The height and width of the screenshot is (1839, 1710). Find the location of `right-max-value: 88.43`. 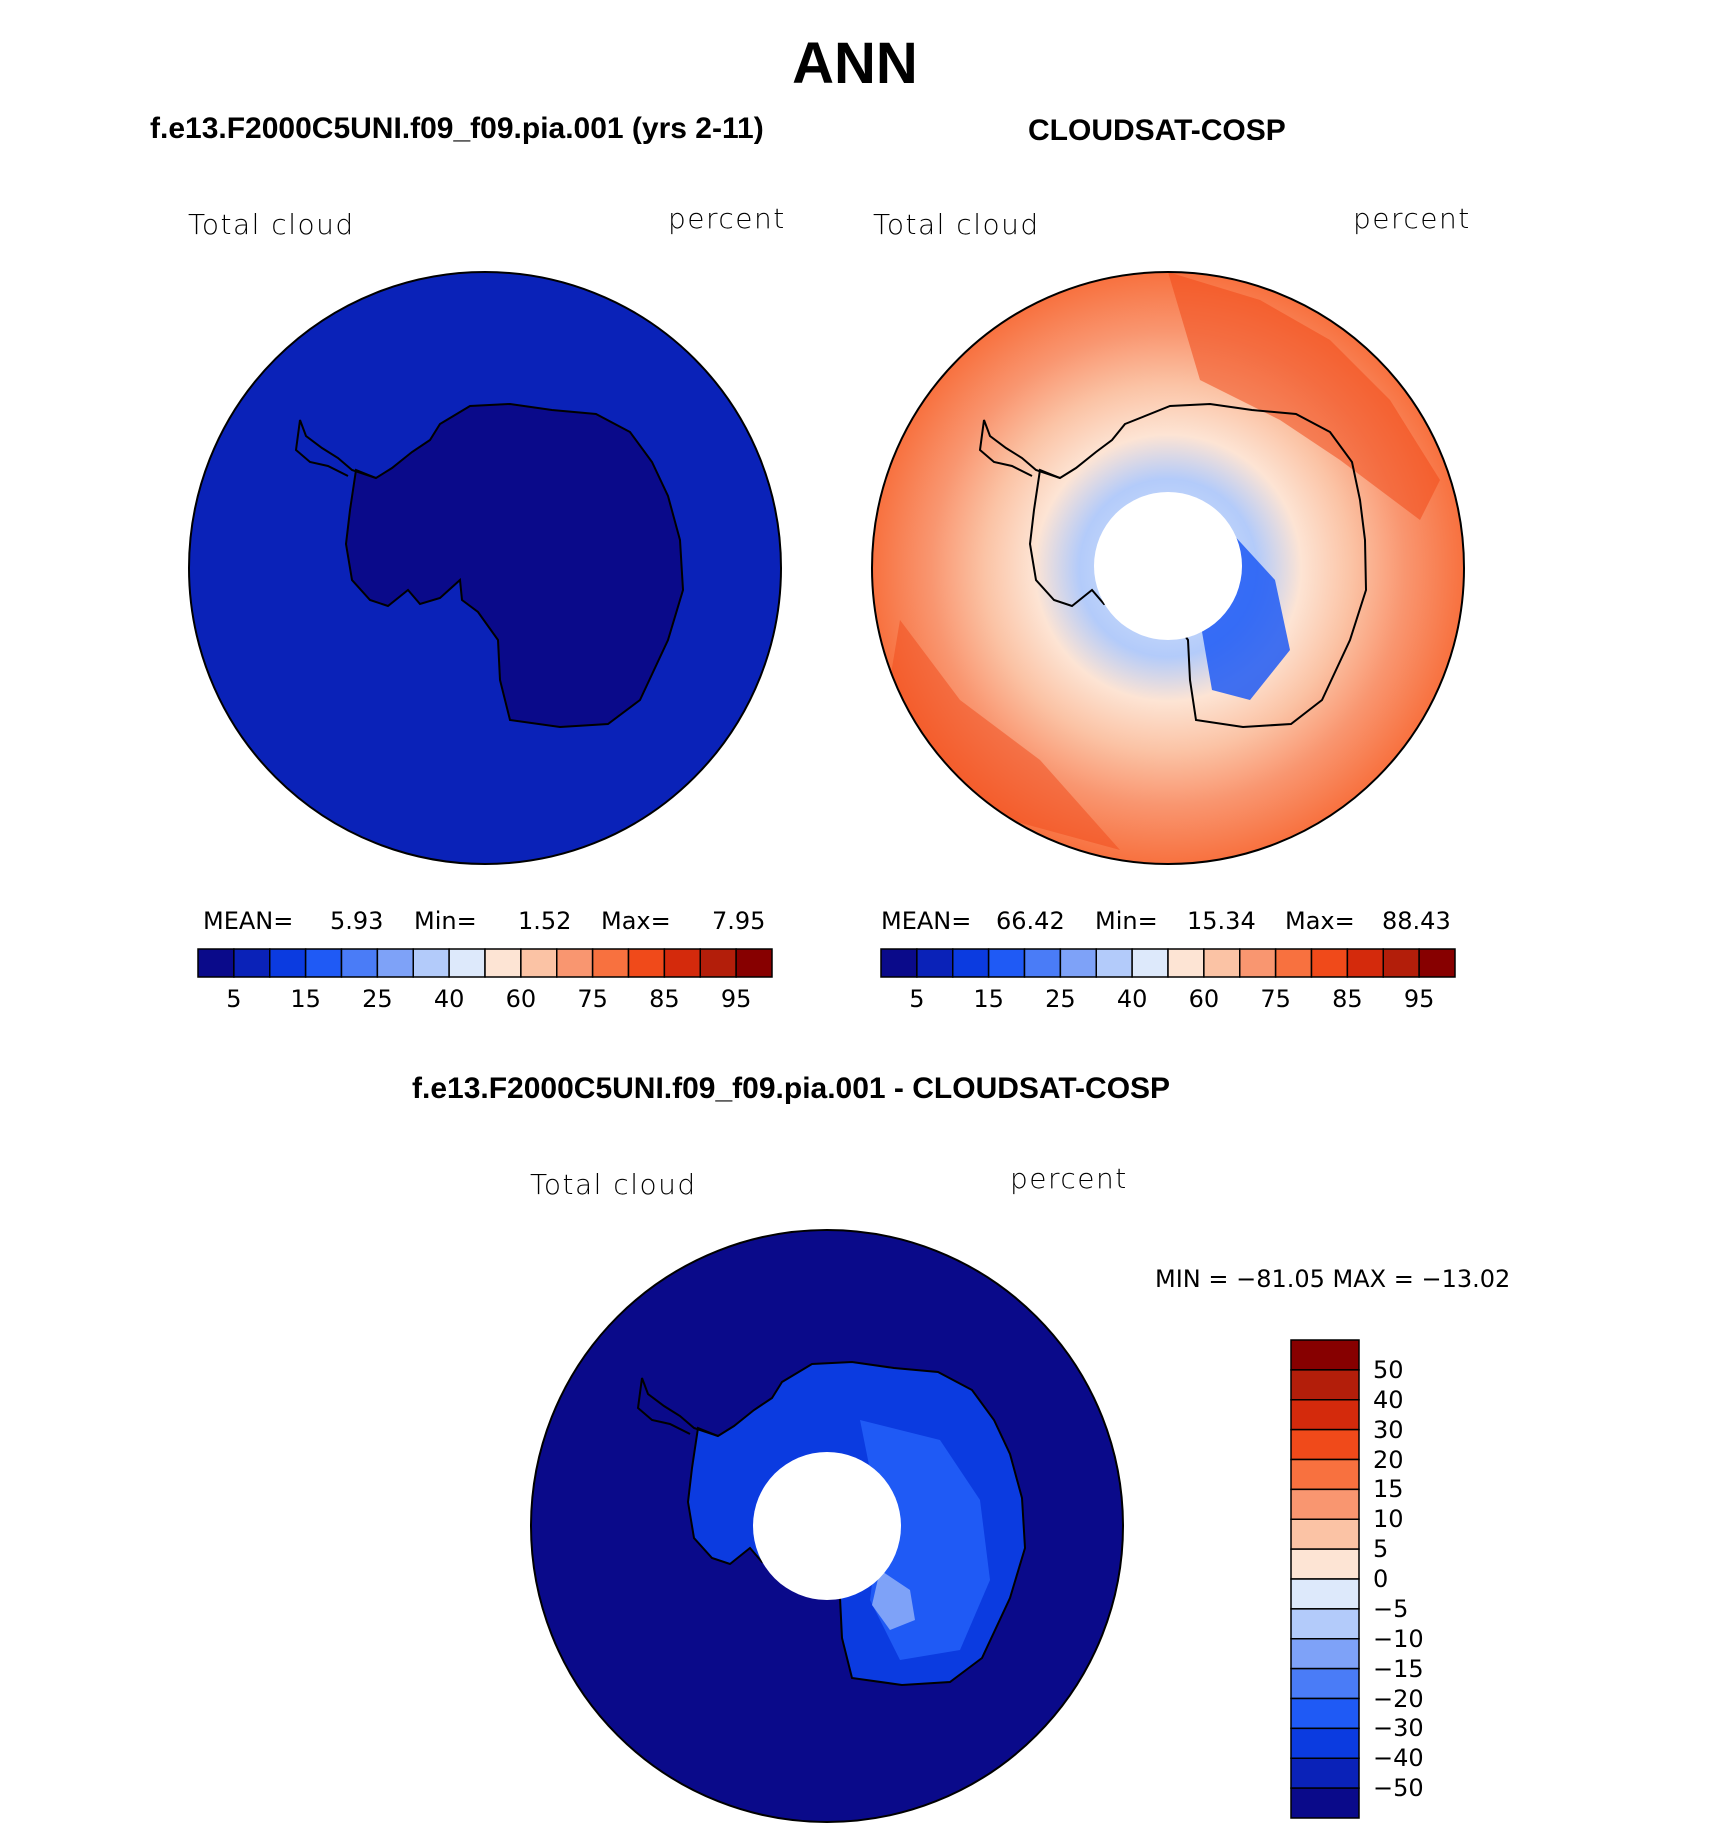

right-max-value: 88.43 is located at coordinates (1416, 921).